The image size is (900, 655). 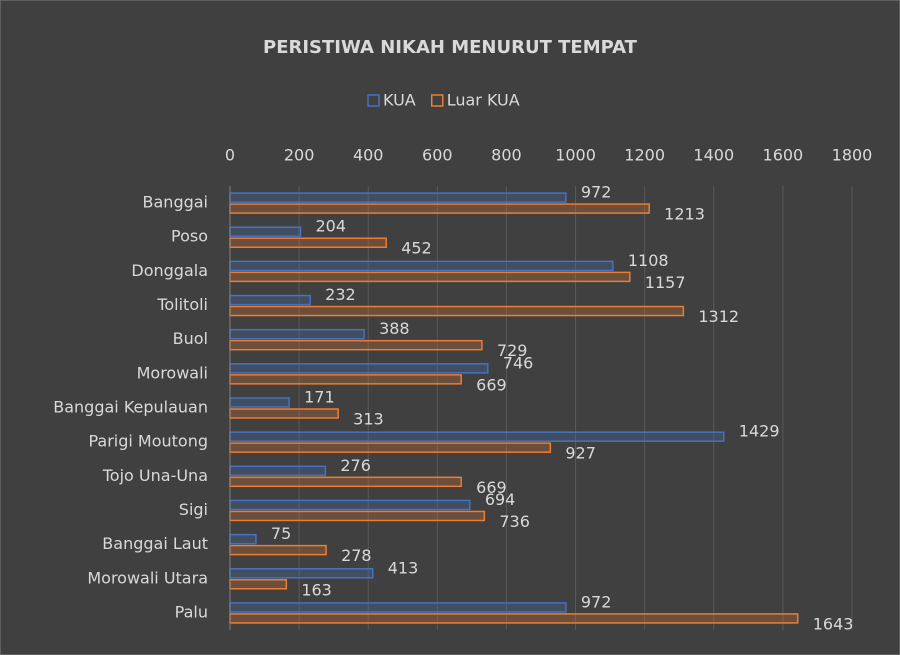 What do you see at coordinates (281, 533) in the screenshot?
I see `data-label: 75` at bounding box center [281, 533].